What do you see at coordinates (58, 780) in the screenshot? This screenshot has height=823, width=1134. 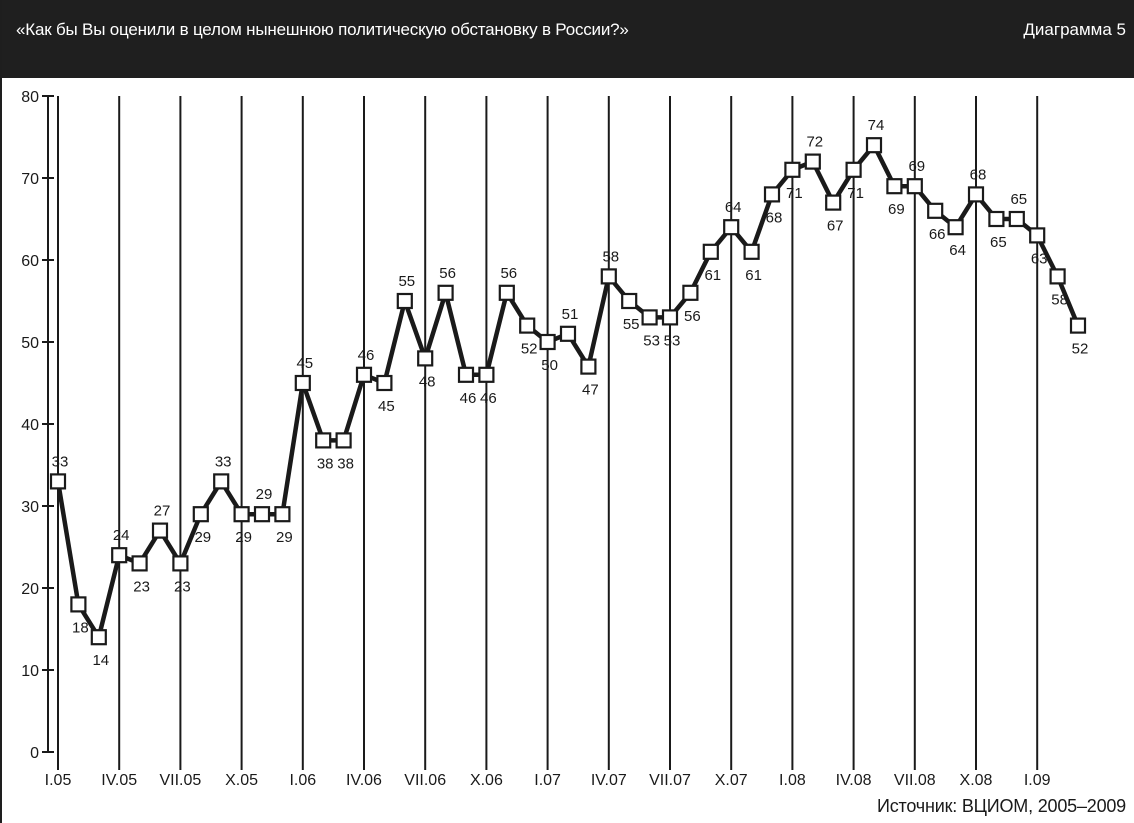 I see `x-tick-label: I.05` at bounding box center [58, 780].